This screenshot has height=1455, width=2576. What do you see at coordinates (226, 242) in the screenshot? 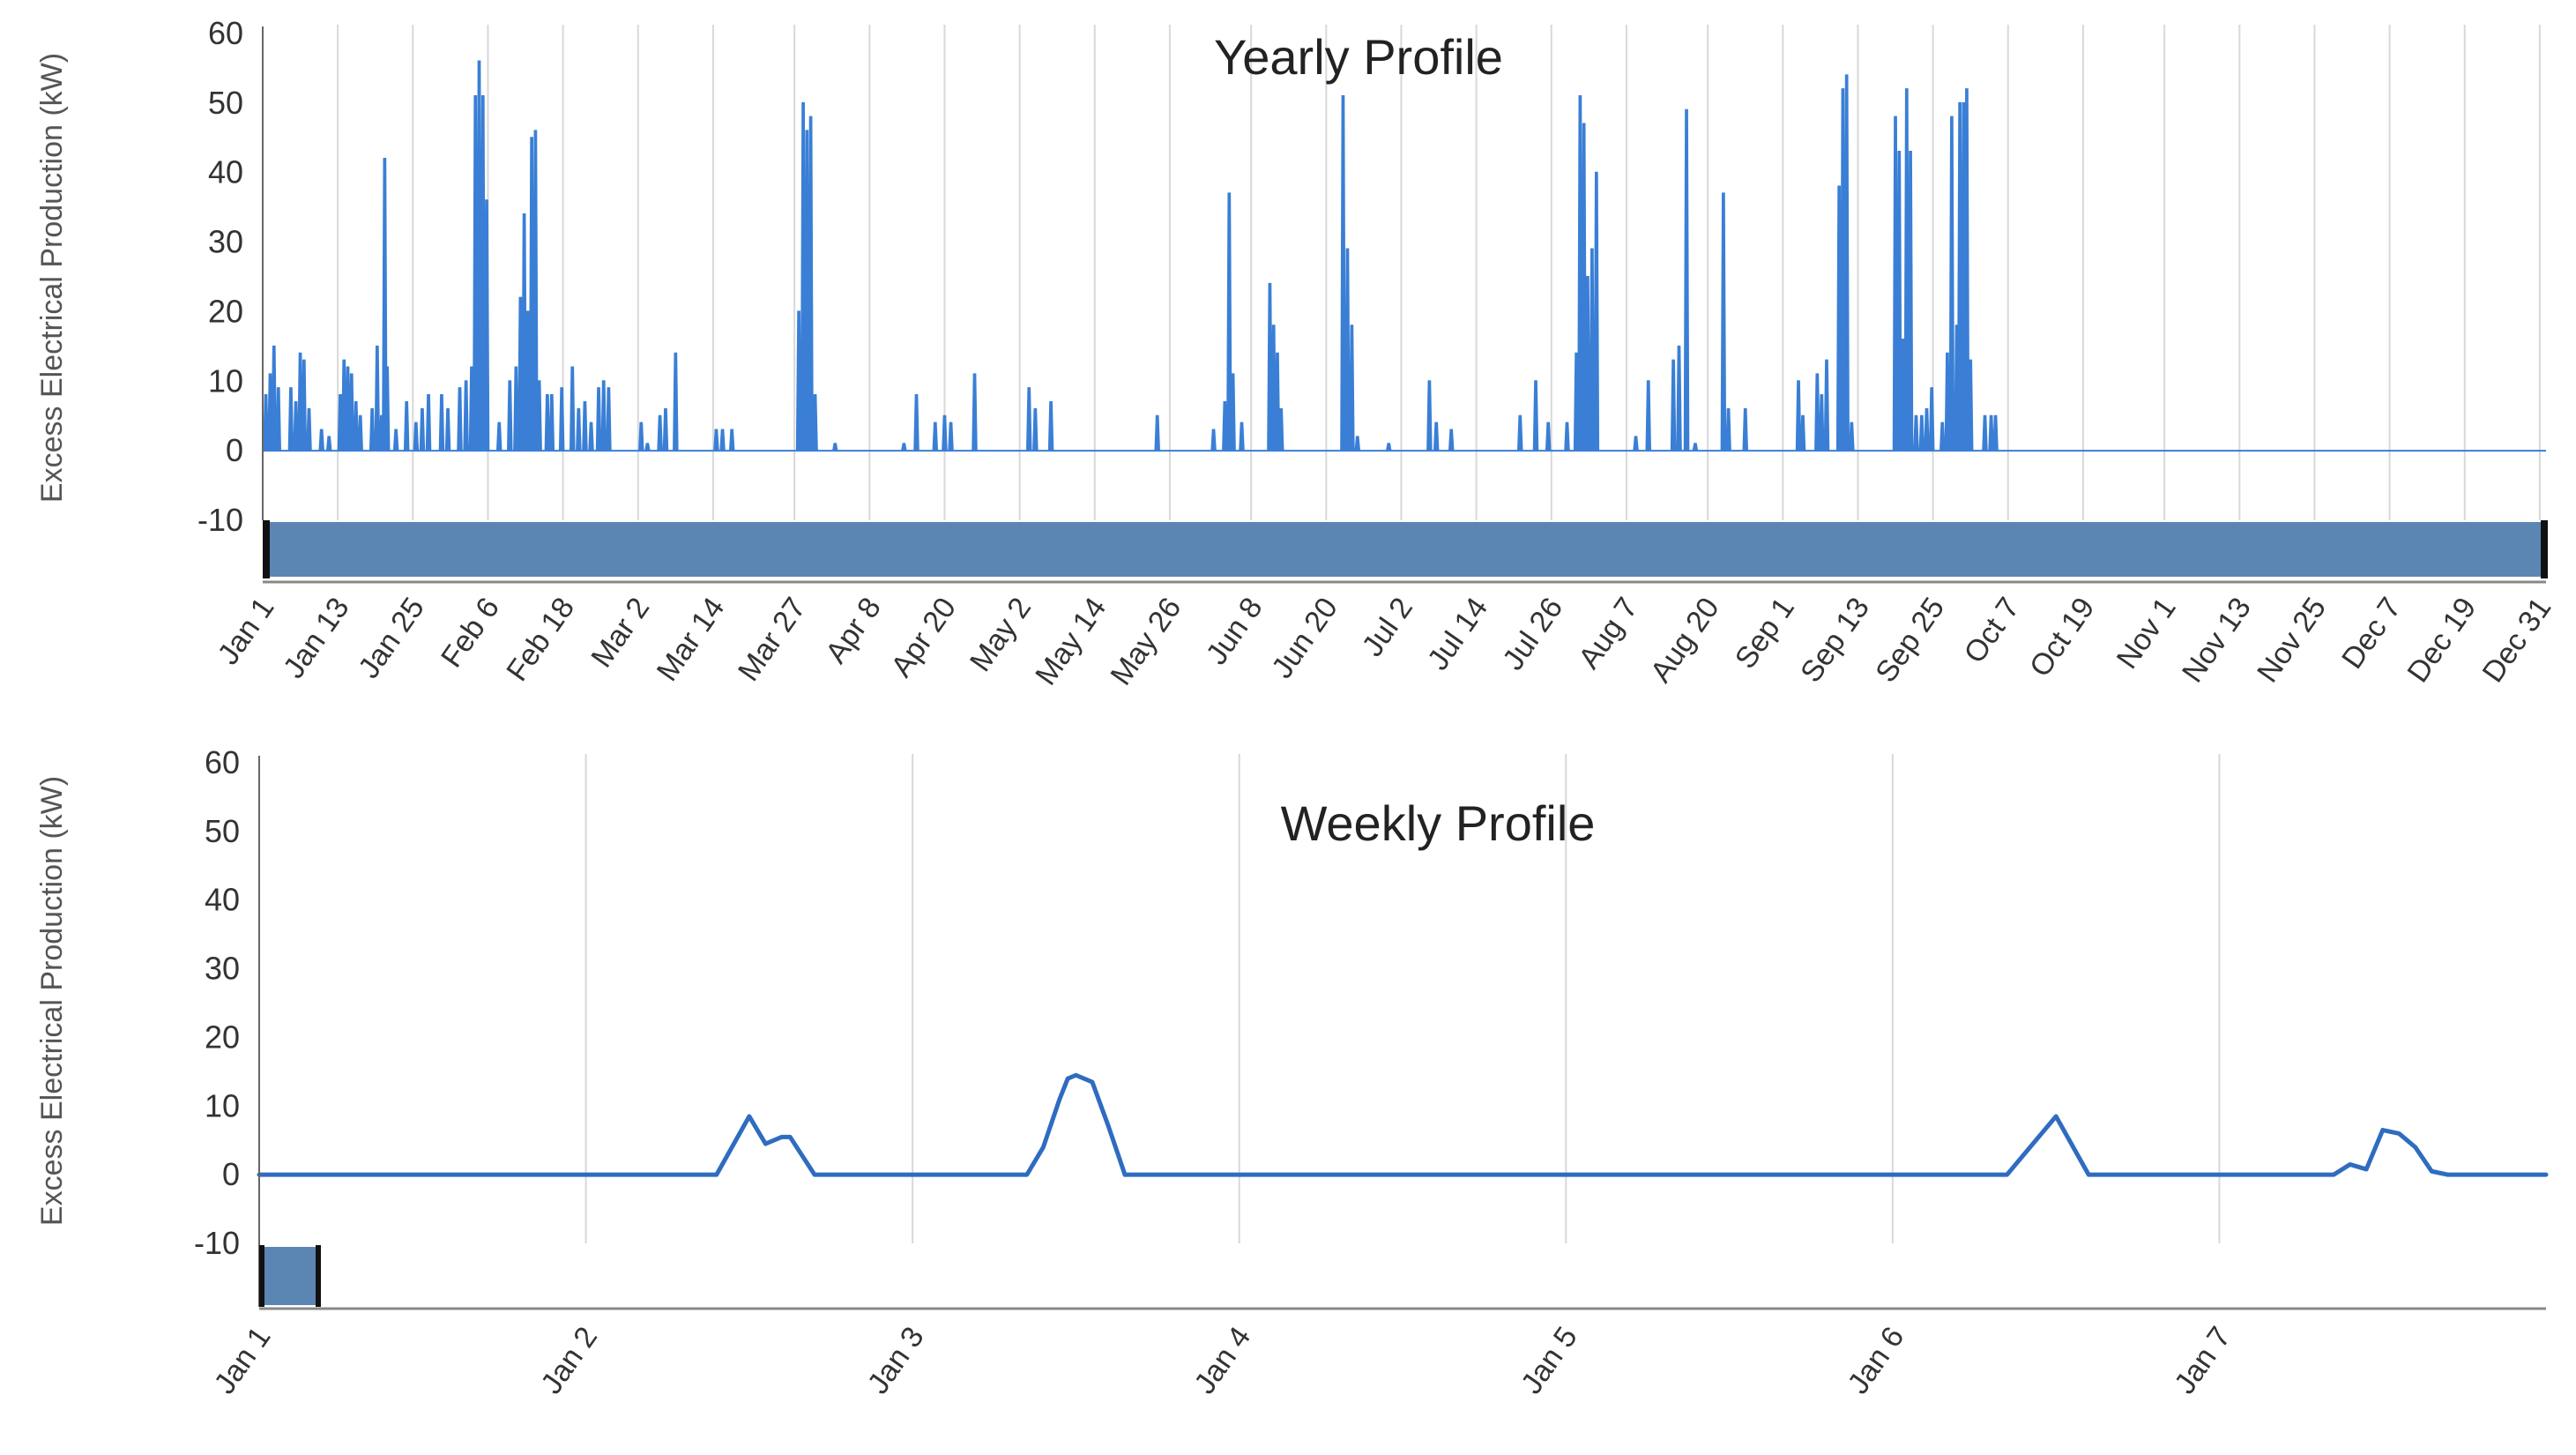
I see `yearly-y-tick-label: 30` at bounding box center [226, 242].